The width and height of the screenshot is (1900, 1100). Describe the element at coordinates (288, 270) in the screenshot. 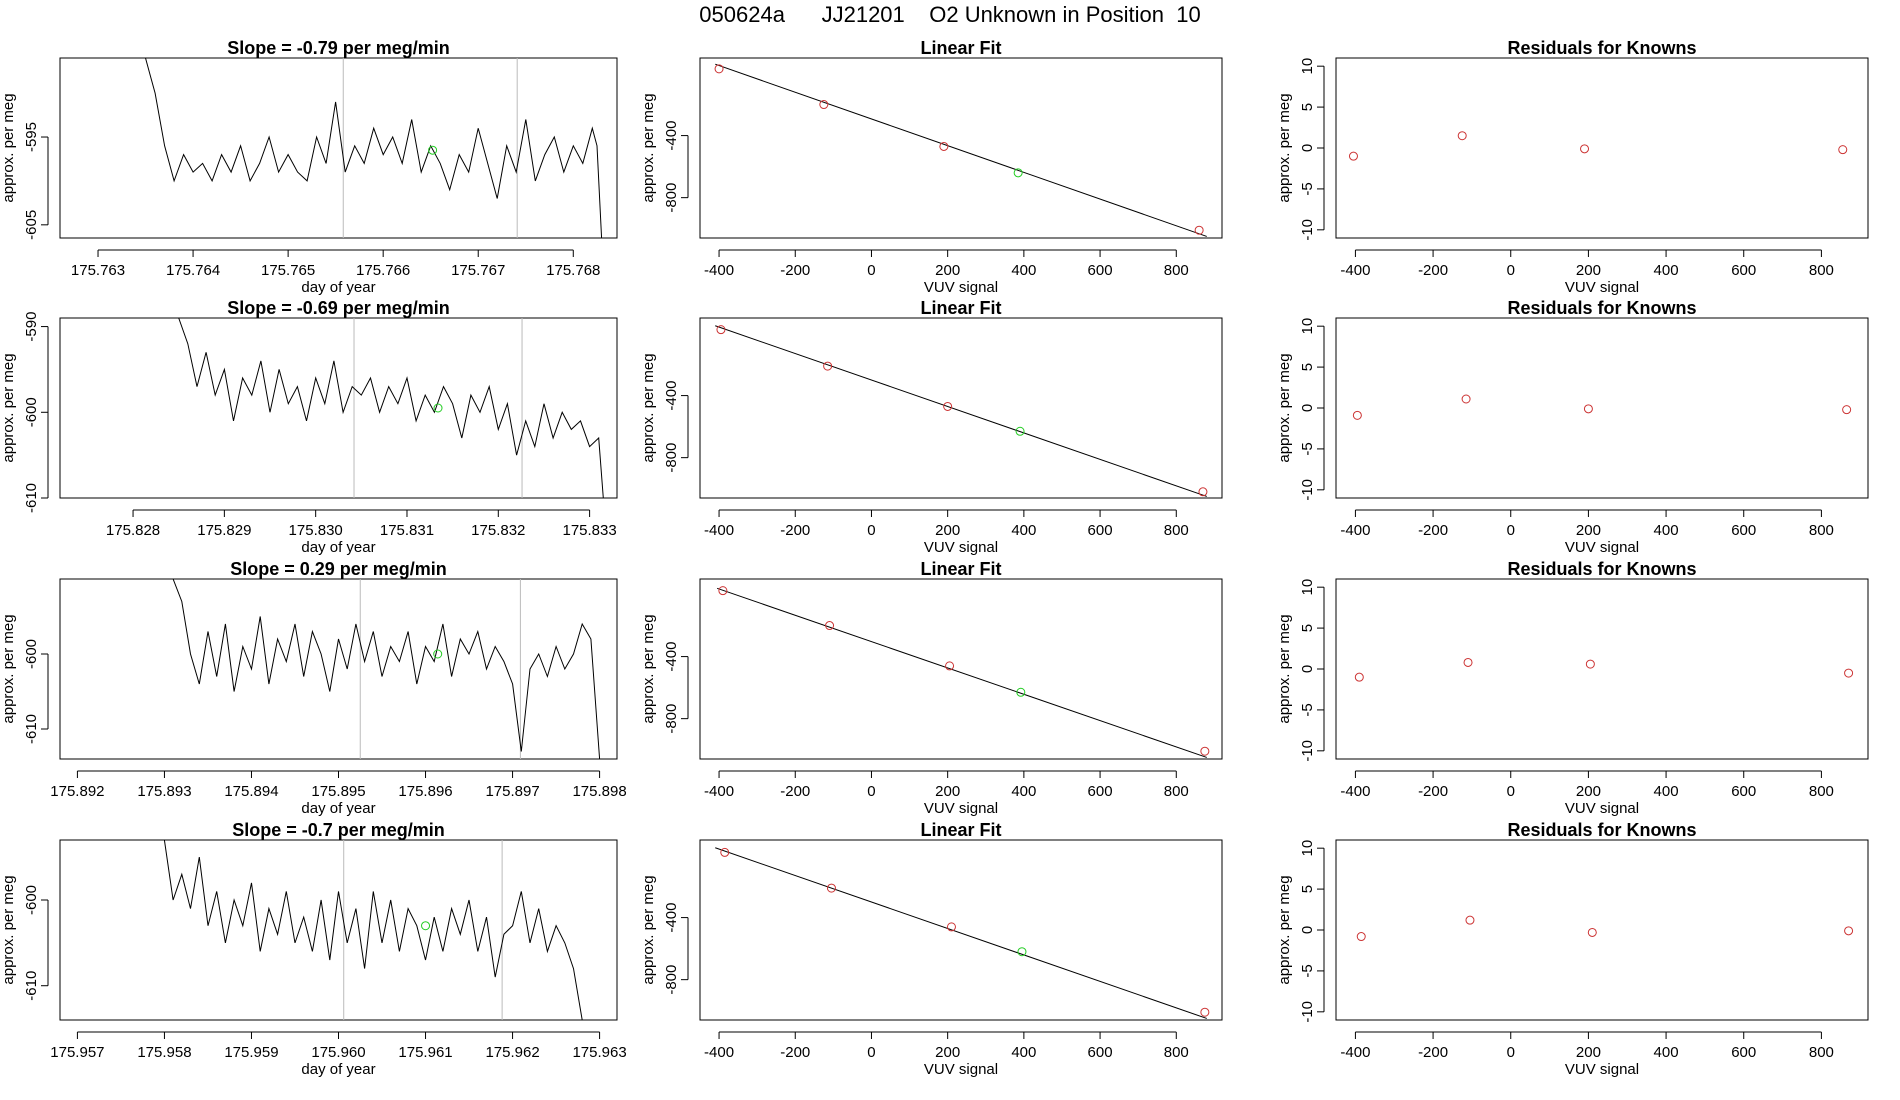

I see `x-tick-label: 175.765` at that location.